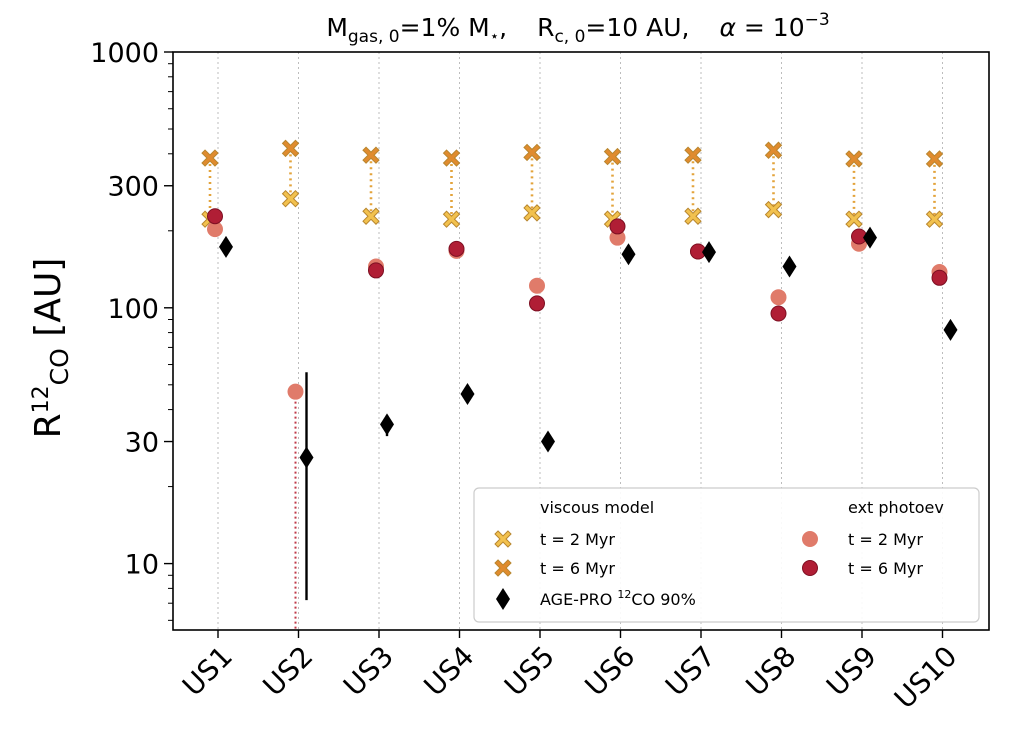 Image resolution: width=1011 pixels, height=744 pixels. What do you see at coordinates (597, 507) in the screenshot?
I see `legend-header-viscous: viscous model` at bounding box center [597, 507].